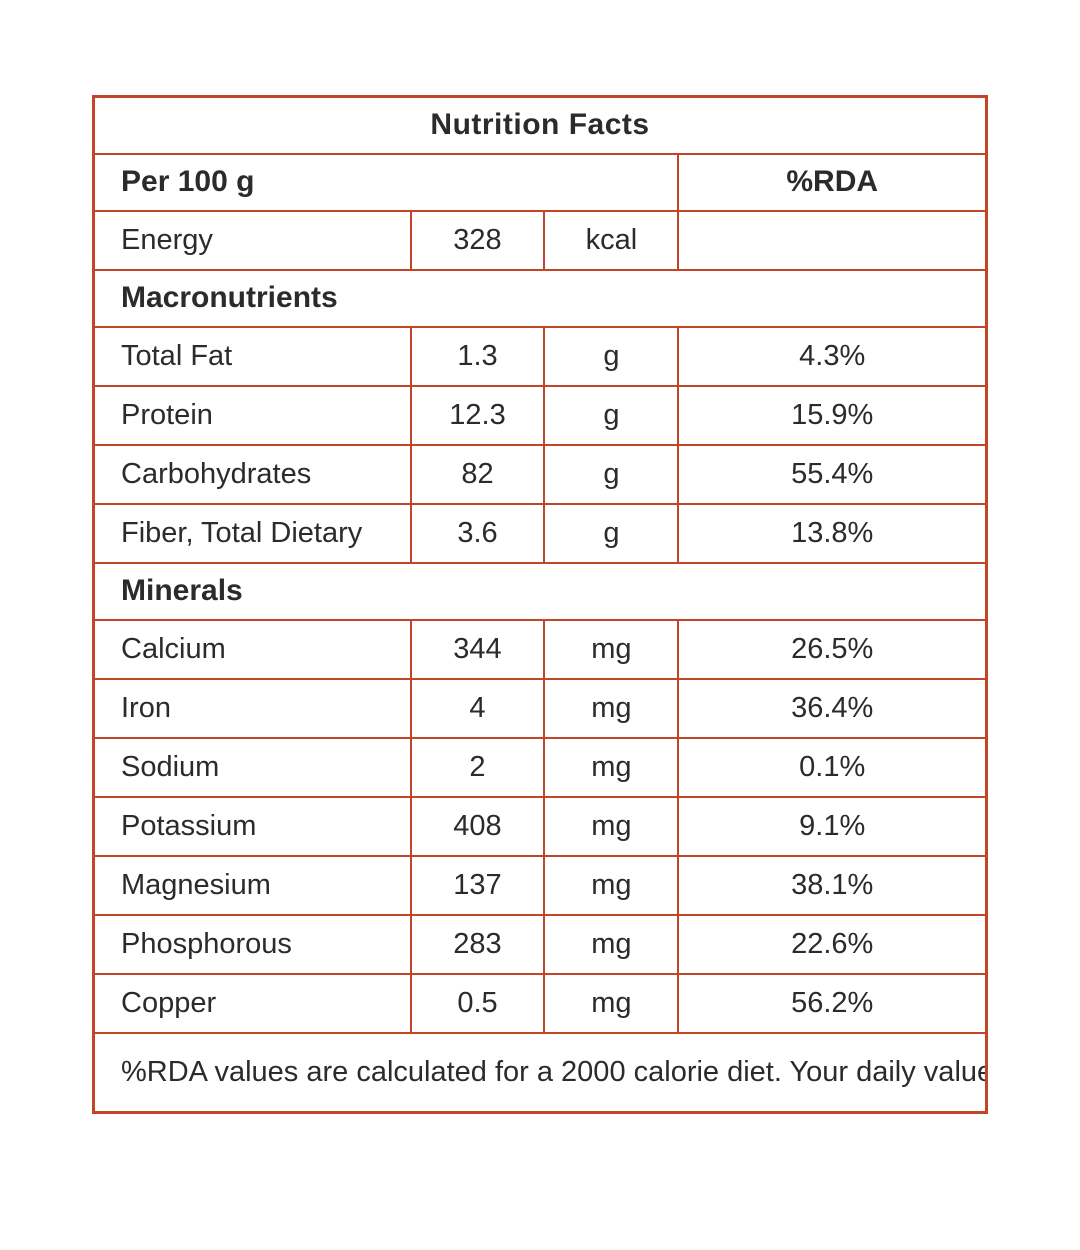 This screenshot has height=1250, width=1080. I want to click on table-row-potassium: Potassium 408 mg 9.1%, so click(540, 826).